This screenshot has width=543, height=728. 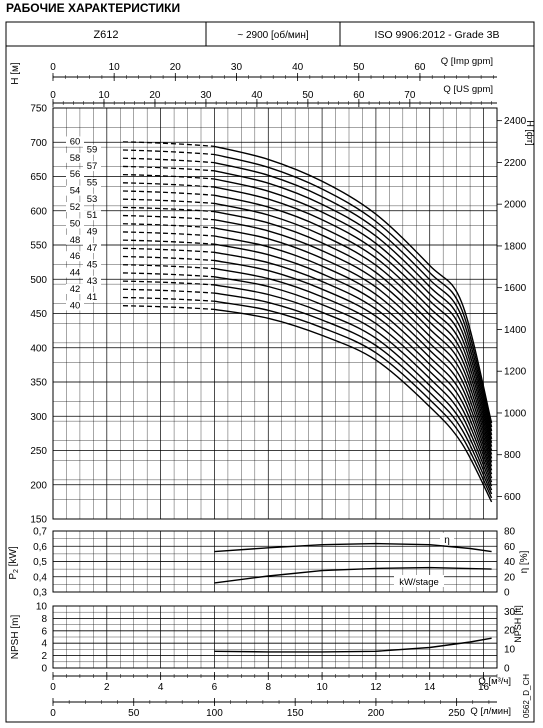 What do you see at coordinates (526, 696) in the screenshot?
I see `drawing-code: 0562_D_CH` at bounding box center [526, 696].